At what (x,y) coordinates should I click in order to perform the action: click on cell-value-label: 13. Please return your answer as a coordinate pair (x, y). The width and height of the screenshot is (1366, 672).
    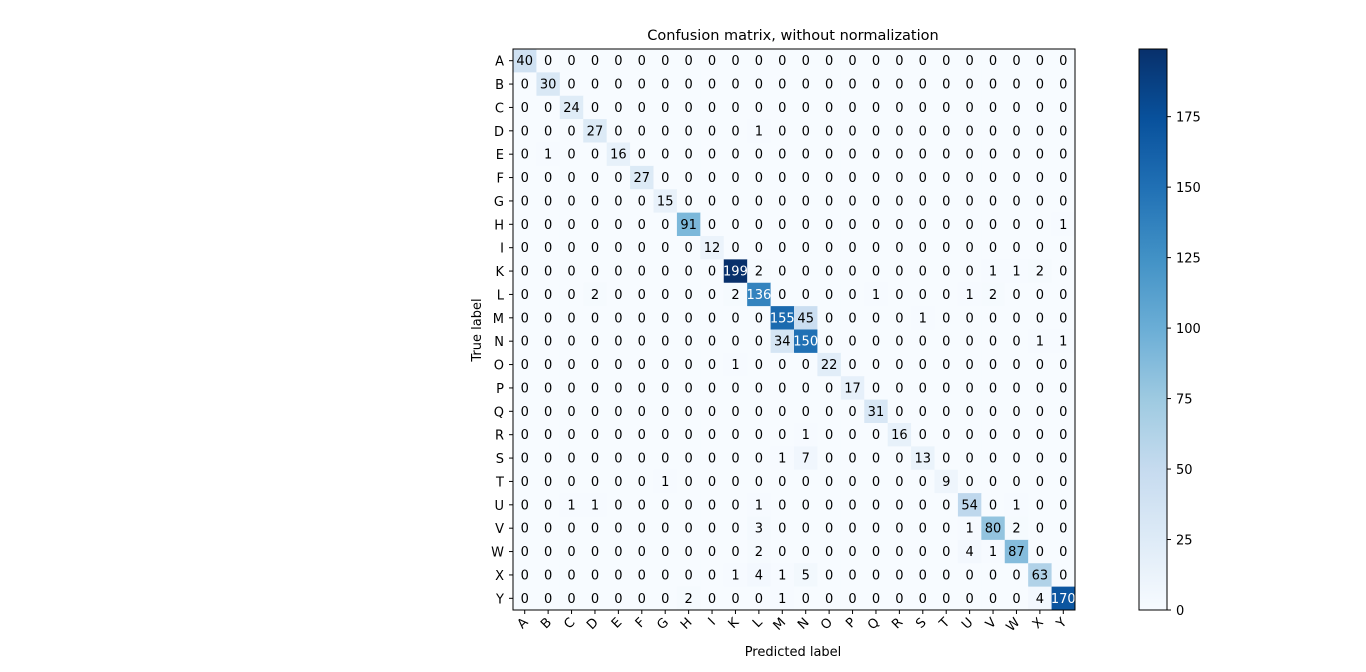
    Looking at the image, I should click on (923, 459).